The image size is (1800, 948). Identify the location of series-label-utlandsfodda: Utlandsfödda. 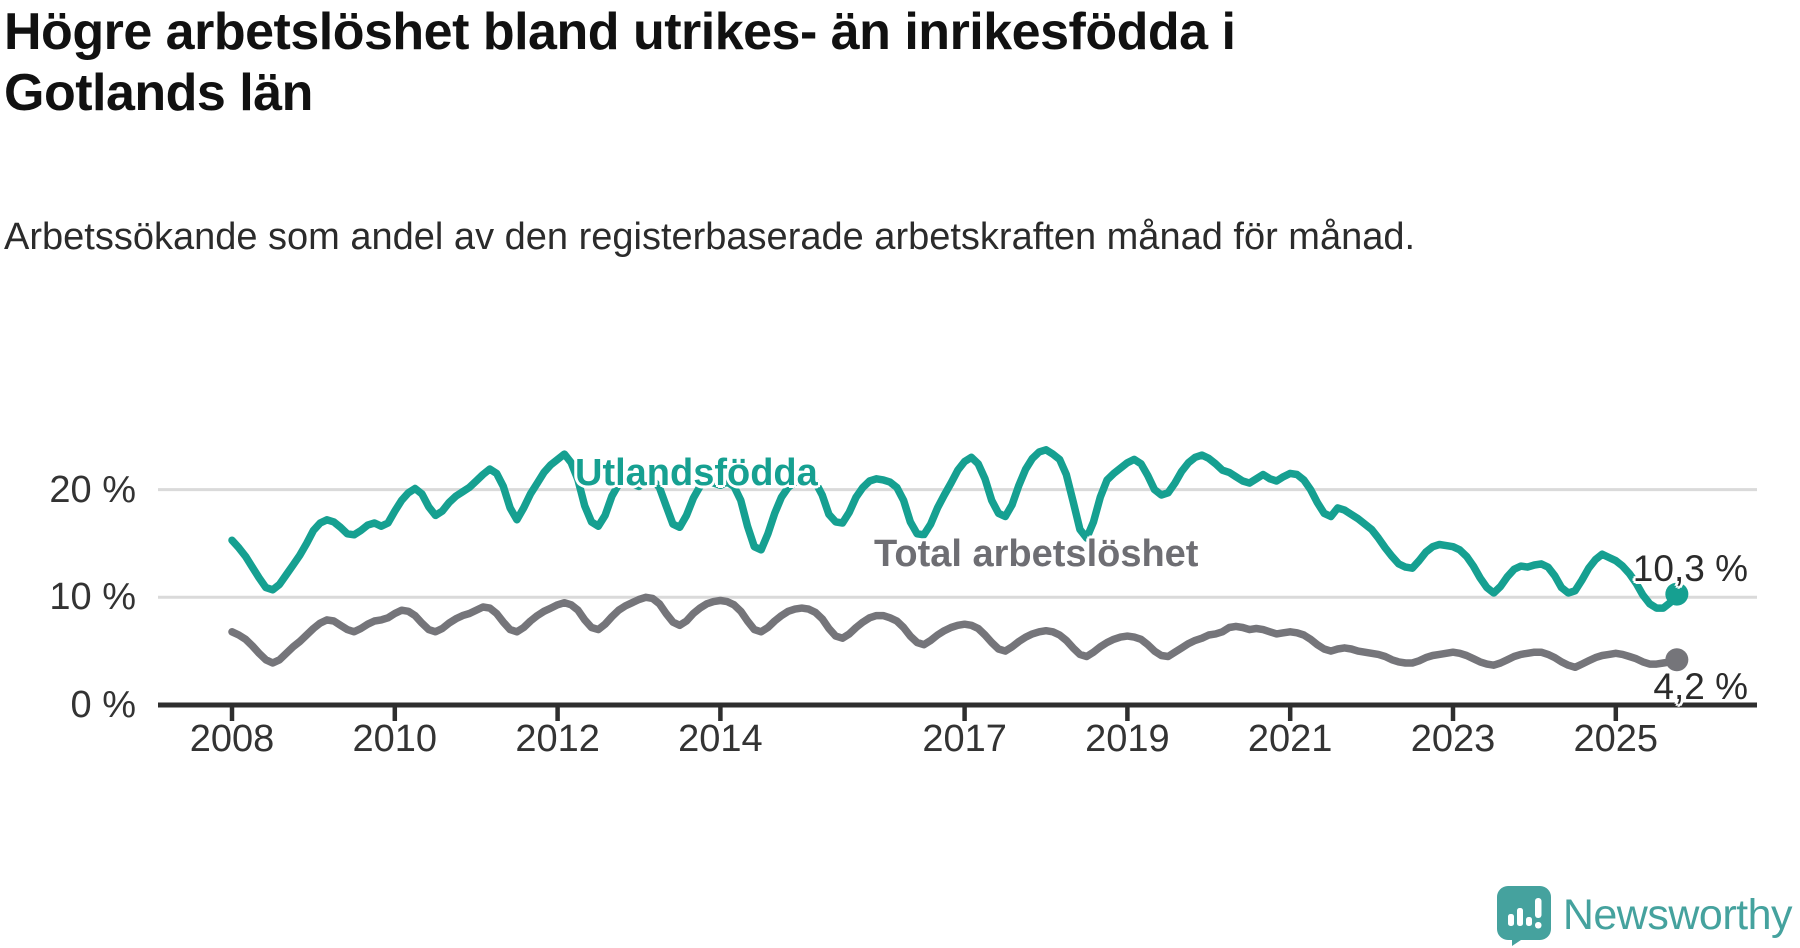
(696, 473).